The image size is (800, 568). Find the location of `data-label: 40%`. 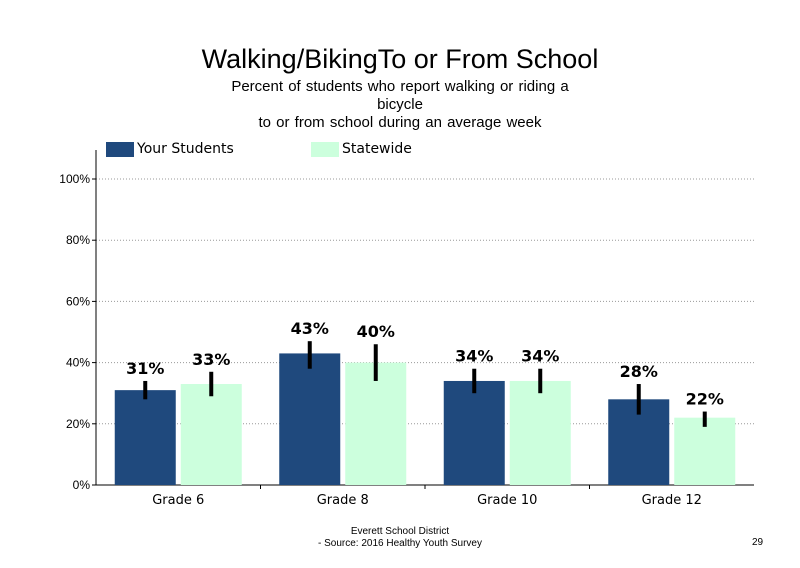

data-label: 40% is located at coordinates (376, 331).